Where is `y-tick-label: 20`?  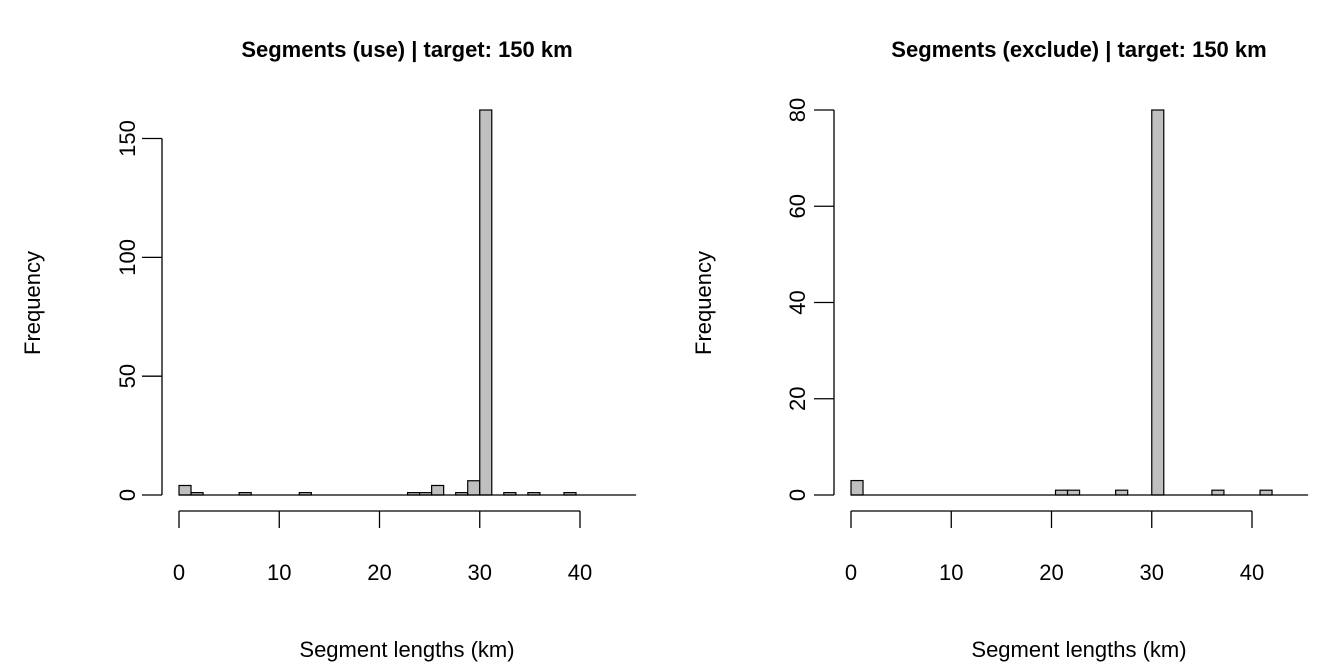
y-tick-label: 20 is located at coordinates (797, 399).